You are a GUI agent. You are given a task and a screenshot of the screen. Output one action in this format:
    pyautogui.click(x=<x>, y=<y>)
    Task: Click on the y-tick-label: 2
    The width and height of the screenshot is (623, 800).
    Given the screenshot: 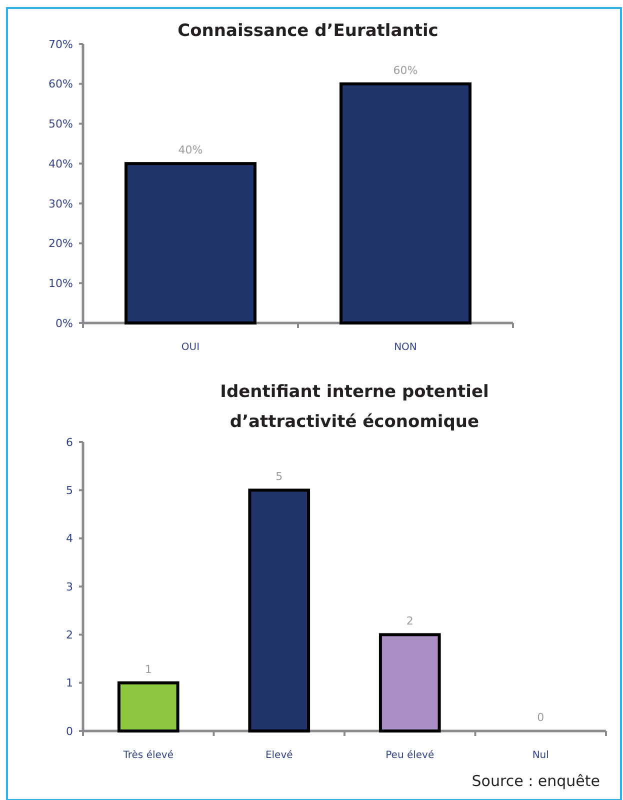 What is the action you would take?
    pyautogui.click(x=69, y=635)
    